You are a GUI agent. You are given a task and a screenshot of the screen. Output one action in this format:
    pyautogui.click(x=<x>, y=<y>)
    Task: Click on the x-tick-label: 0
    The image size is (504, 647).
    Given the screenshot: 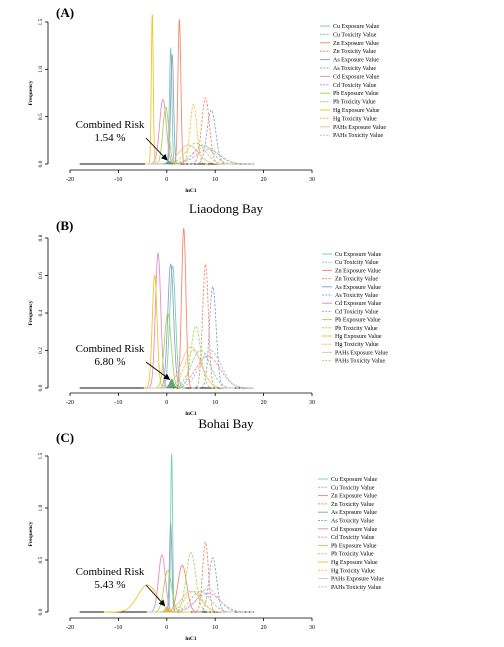 What is the action you would take?
    pyautogui.click(x=166, y=180)
    